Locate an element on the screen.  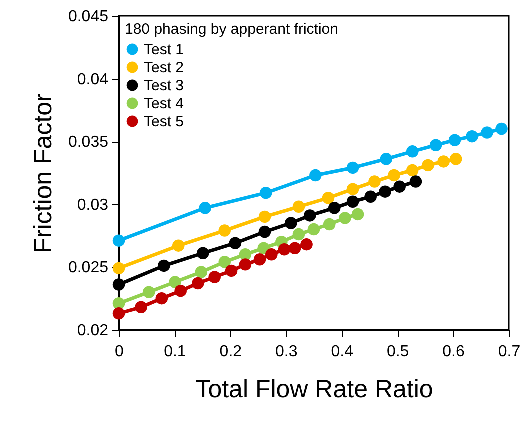
x-tick-label: 0.7 is located at coordinates (509, 352).